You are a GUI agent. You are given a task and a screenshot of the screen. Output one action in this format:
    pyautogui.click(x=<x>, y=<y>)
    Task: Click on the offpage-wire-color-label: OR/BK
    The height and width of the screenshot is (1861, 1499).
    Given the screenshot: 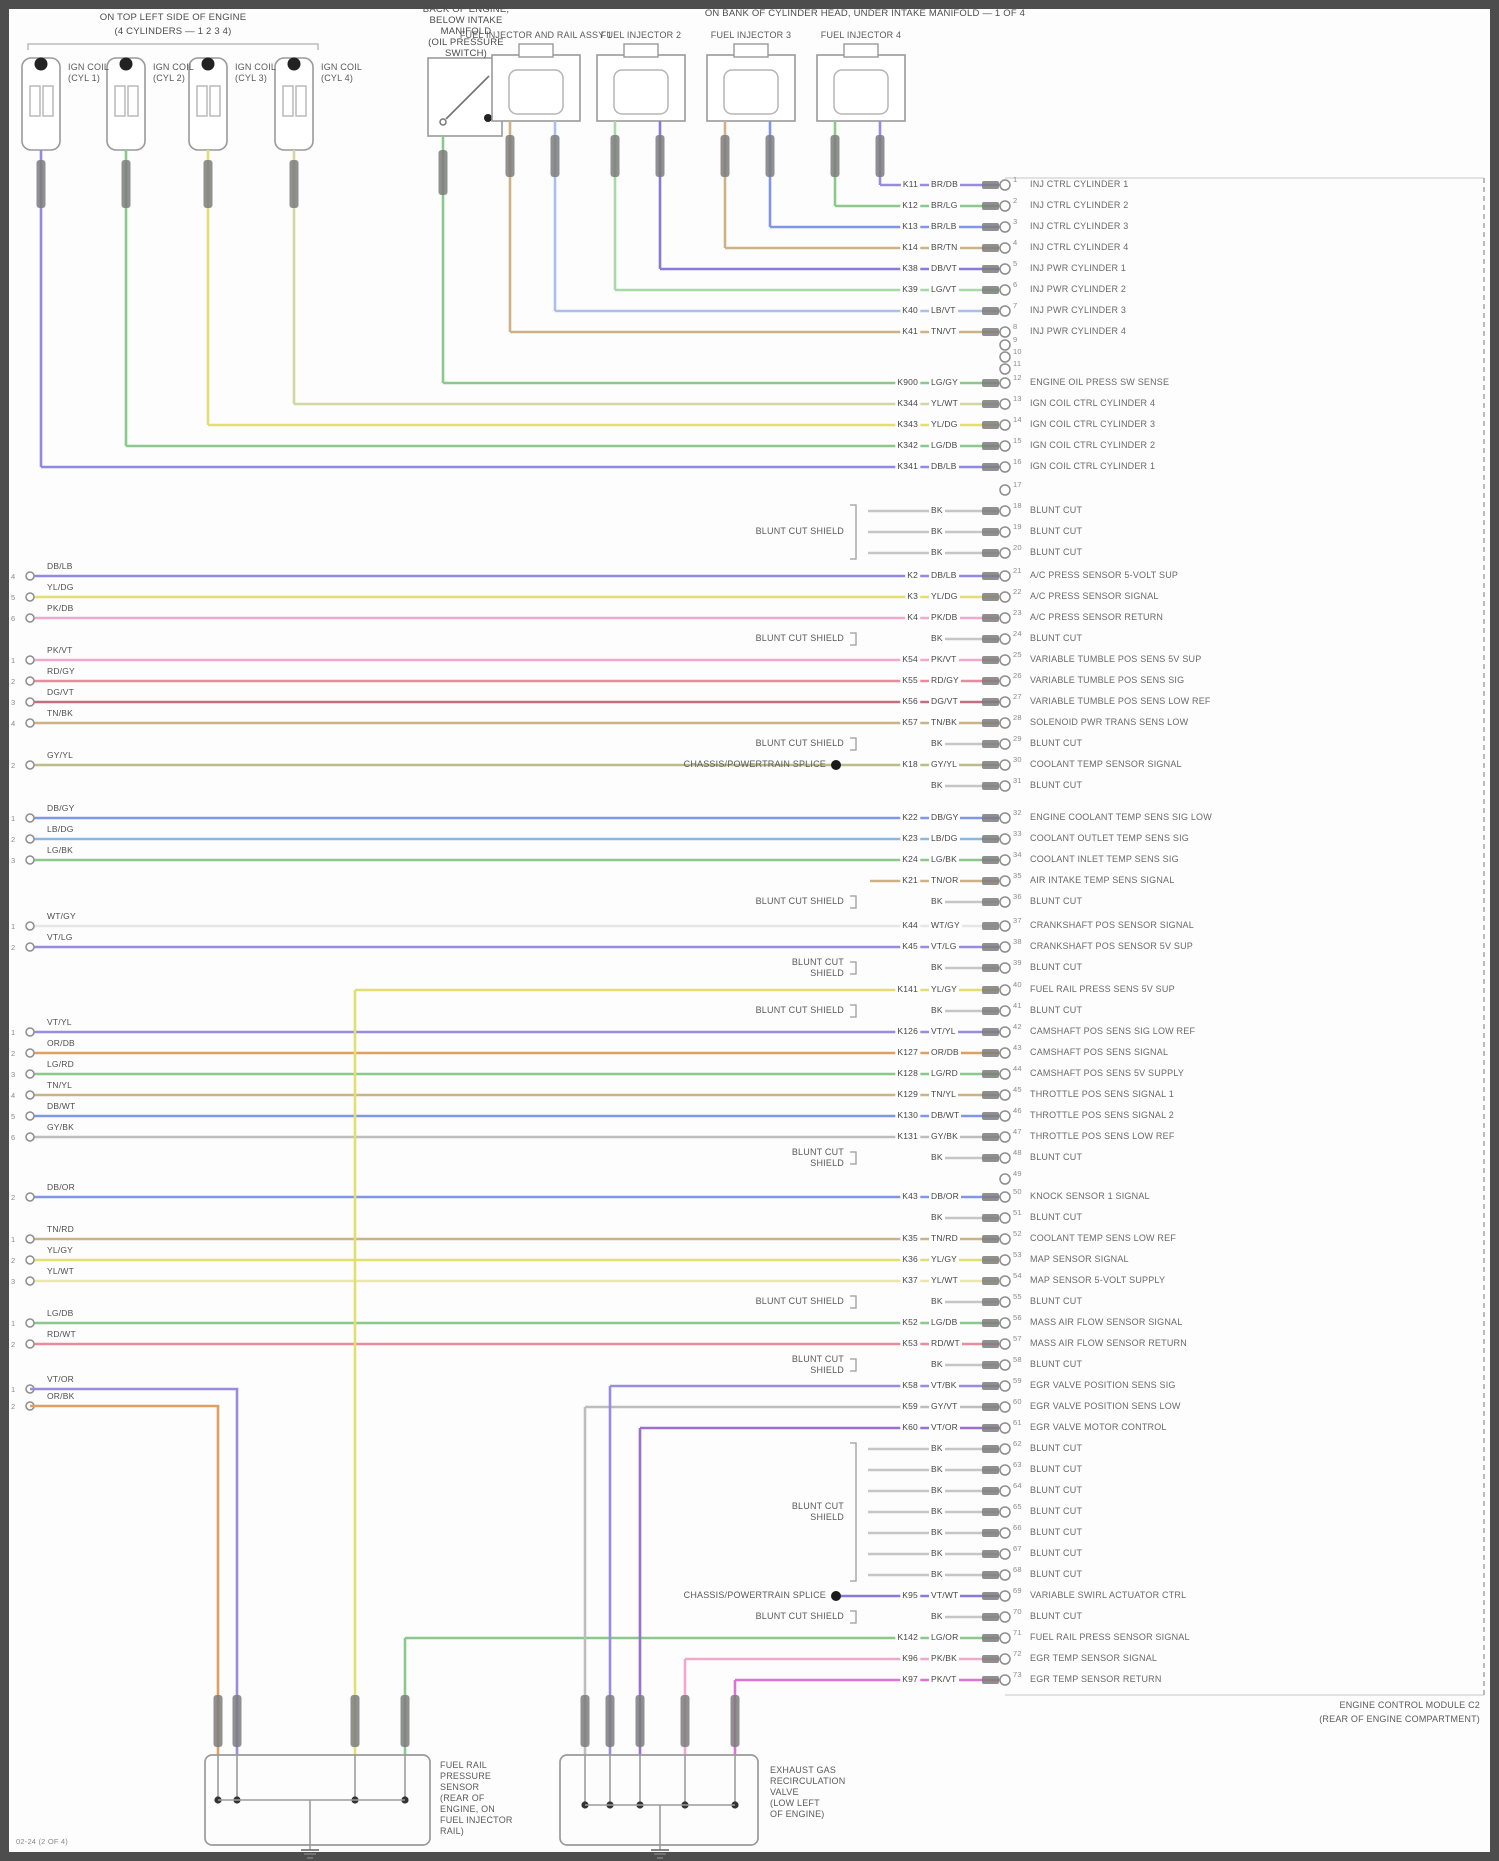 What is the action you would take?
    pyautogui.click(x=61, y=1396)
    